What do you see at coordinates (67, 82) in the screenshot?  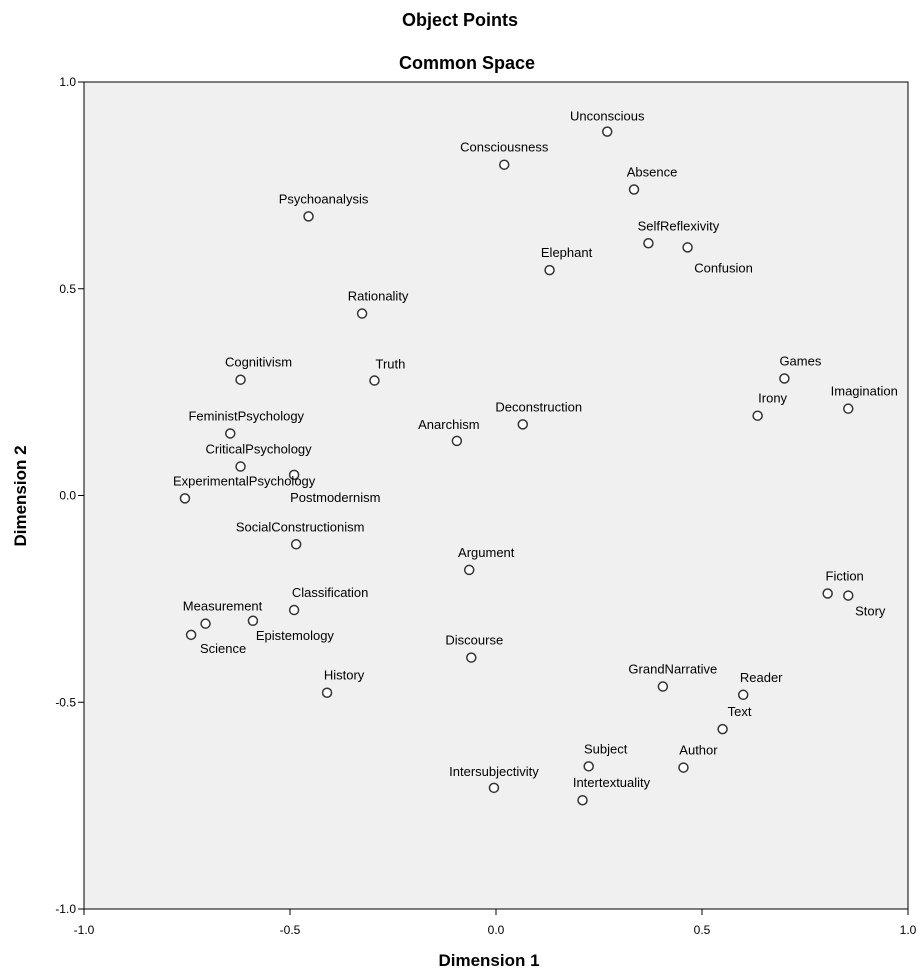 I see `y-tick-label: 1.0` at bounding box center [67, 82].